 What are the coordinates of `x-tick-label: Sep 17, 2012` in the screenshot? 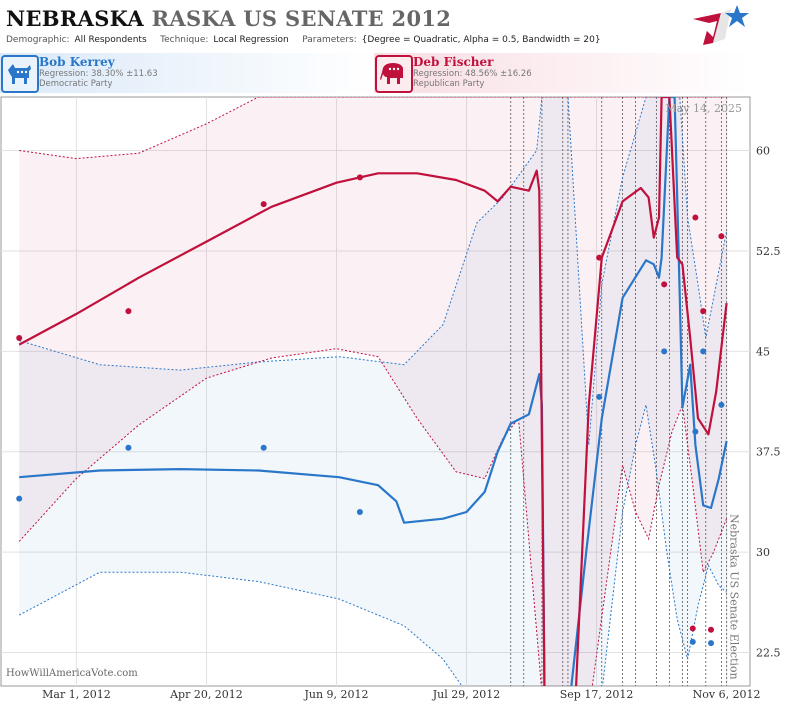 It's located at (597, 694).